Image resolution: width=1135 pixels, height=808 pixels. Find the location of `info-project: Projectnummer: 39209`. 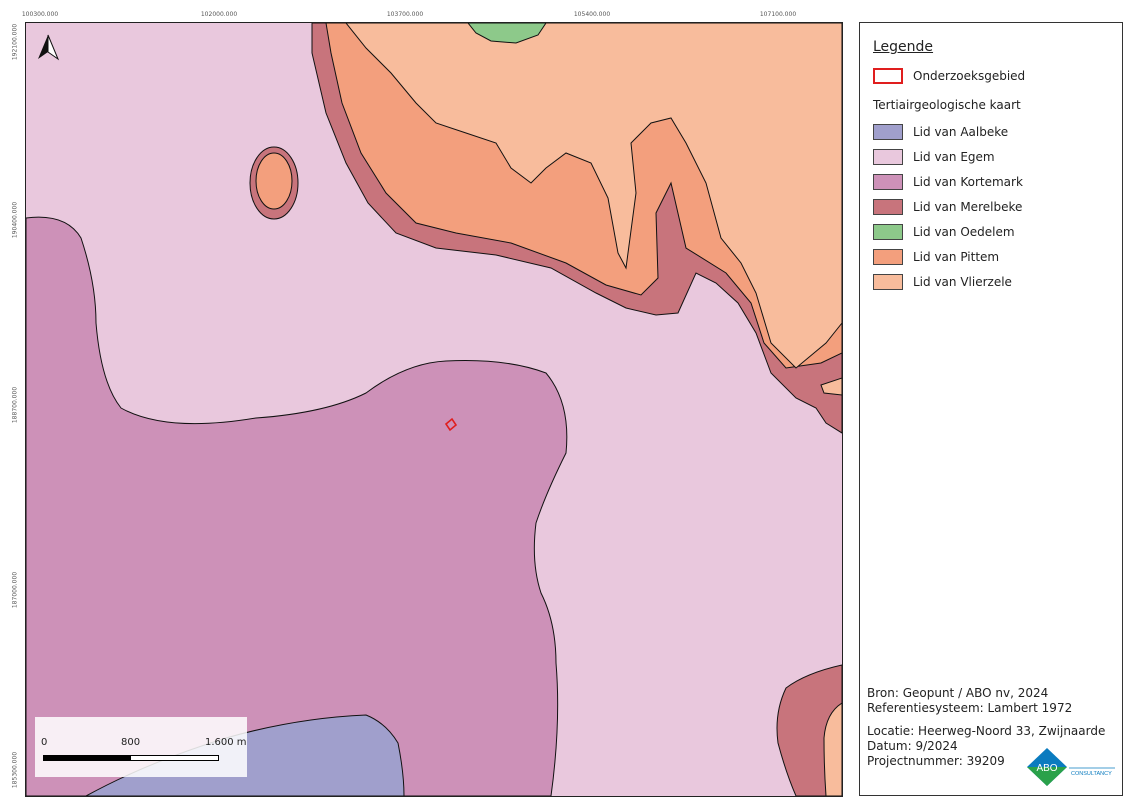

info-project: Projectnummer: 39209 is located at coordinates (936, 761).